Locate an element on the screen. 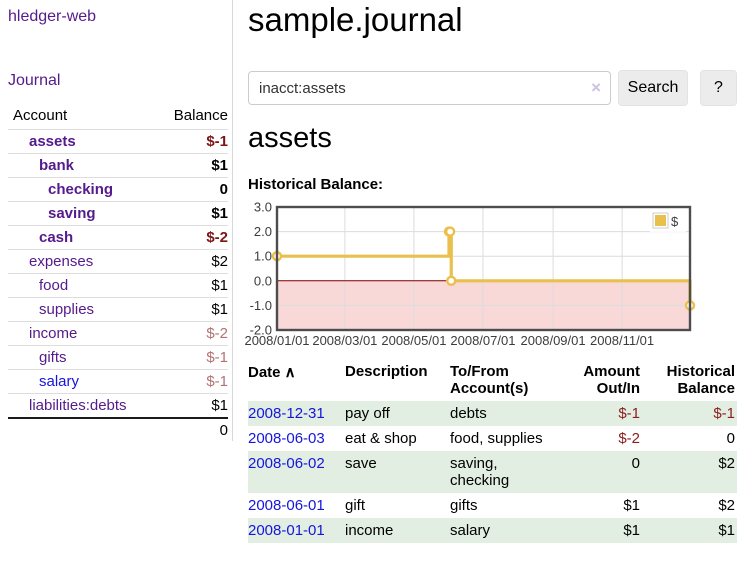  register-column-header: Description is located at coordinates (386, 371).